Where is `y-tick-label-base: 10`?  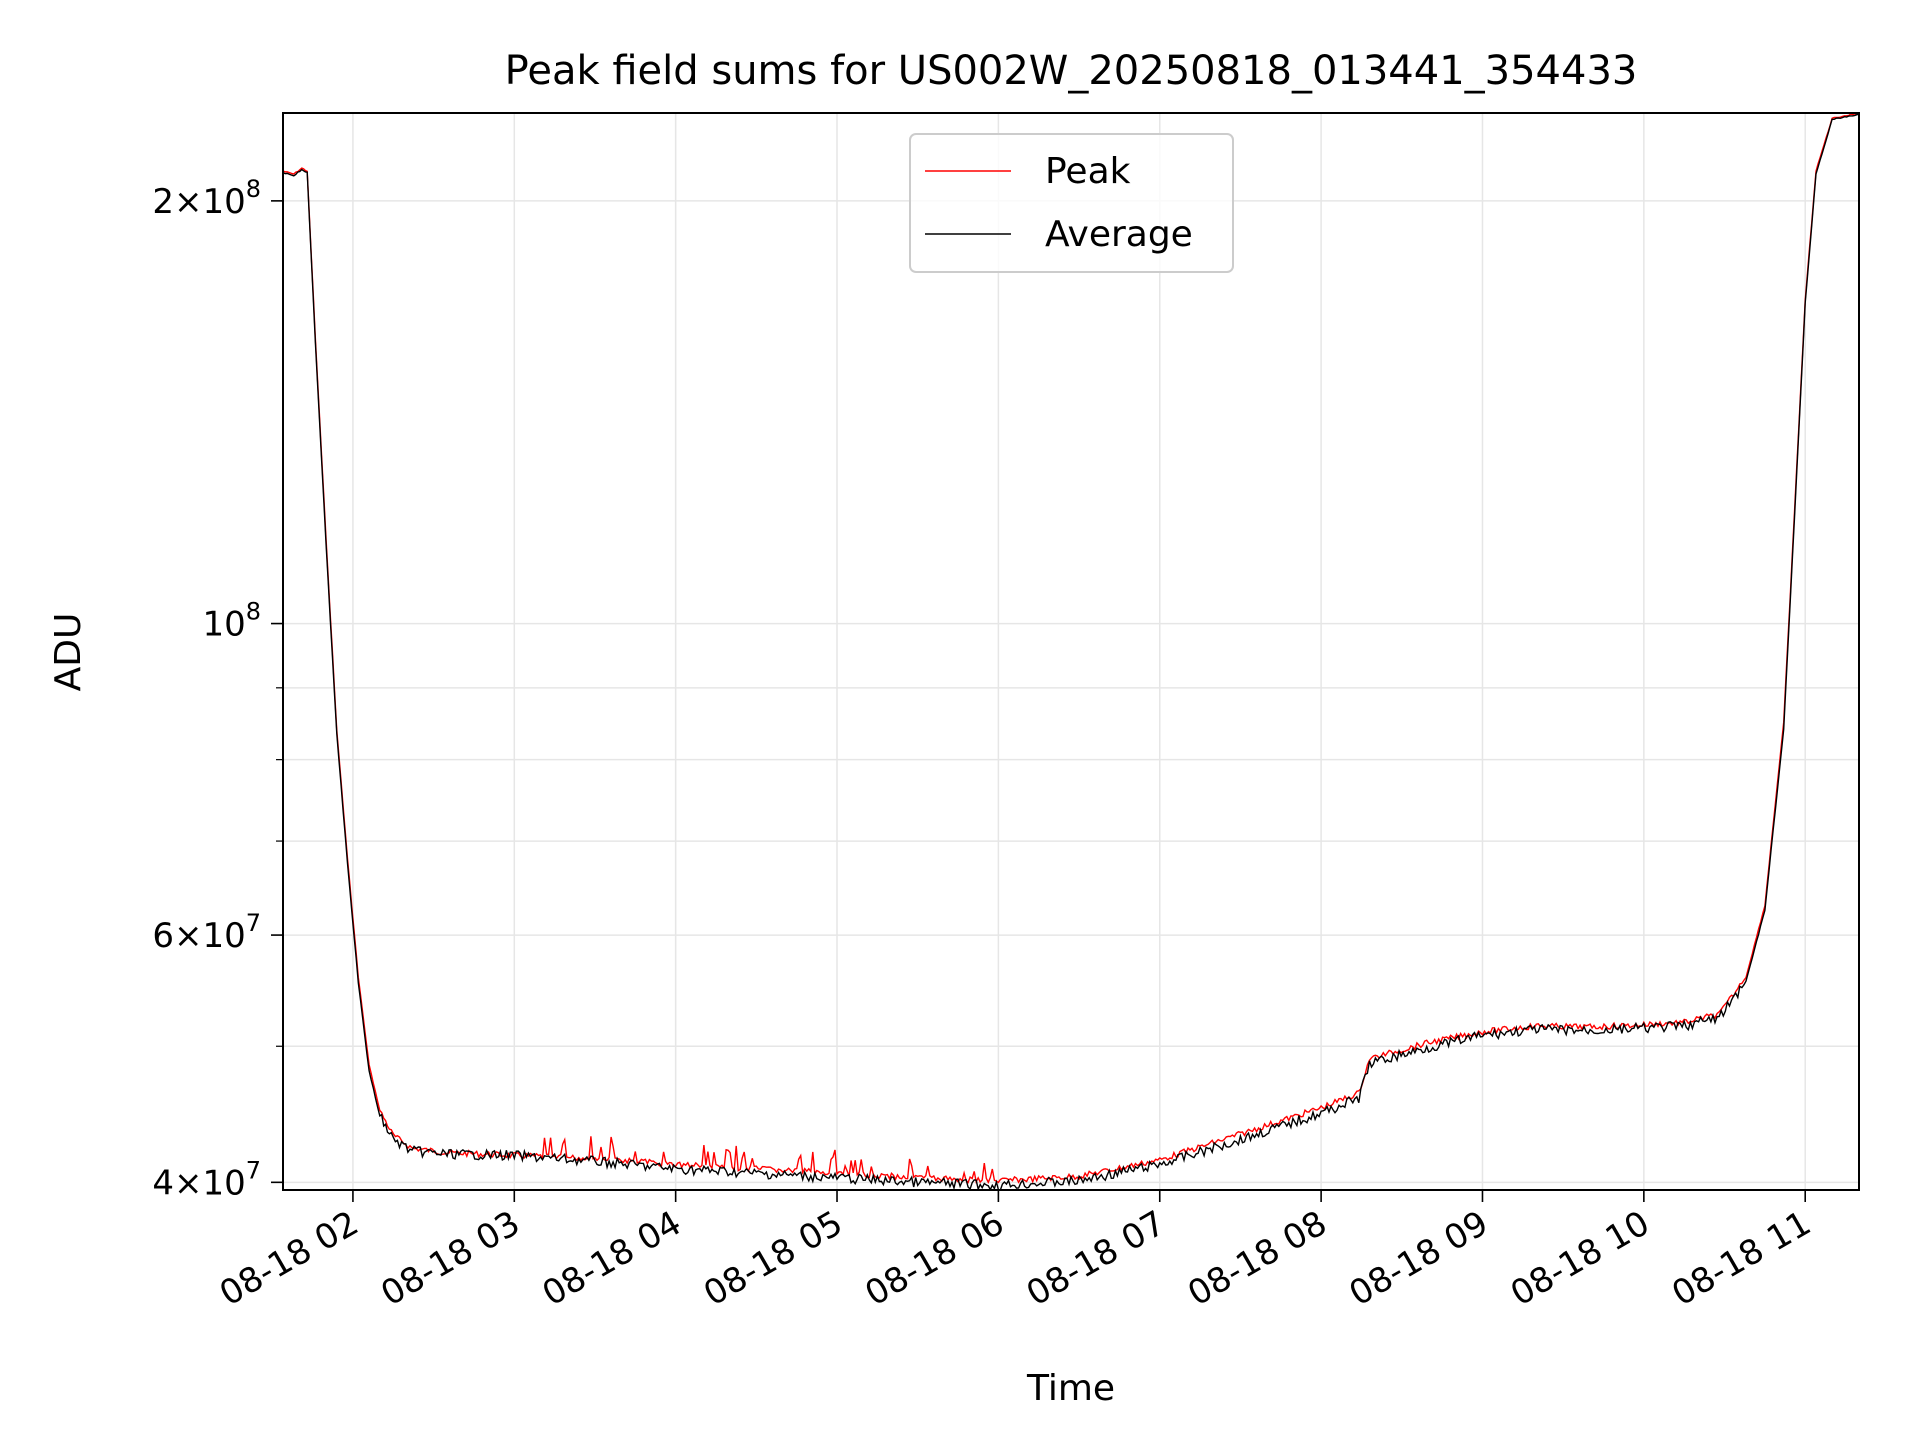
y-tick-label-base: 10 is located at coordinates (223, 625).